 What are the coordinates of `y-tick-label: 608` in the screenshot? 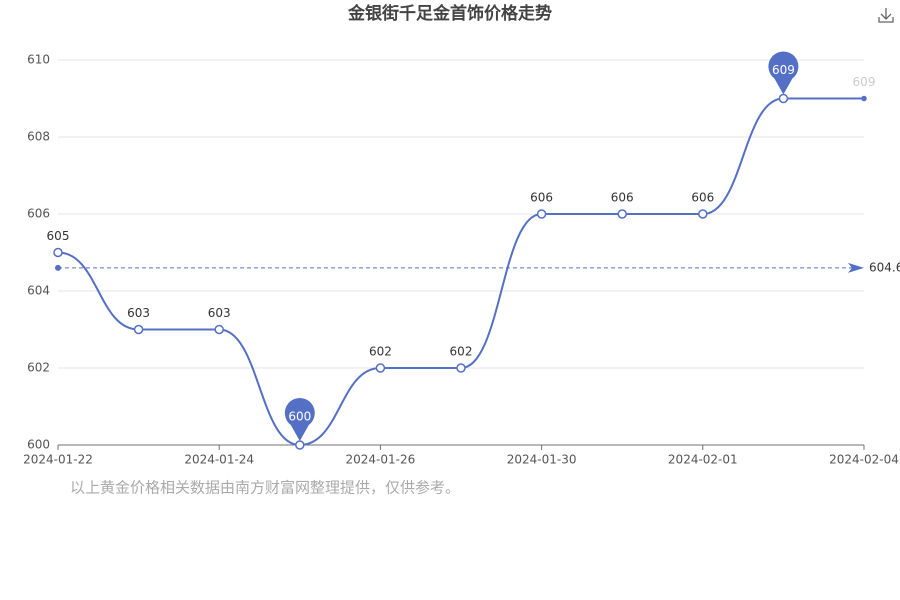 It's located at (38, 137).